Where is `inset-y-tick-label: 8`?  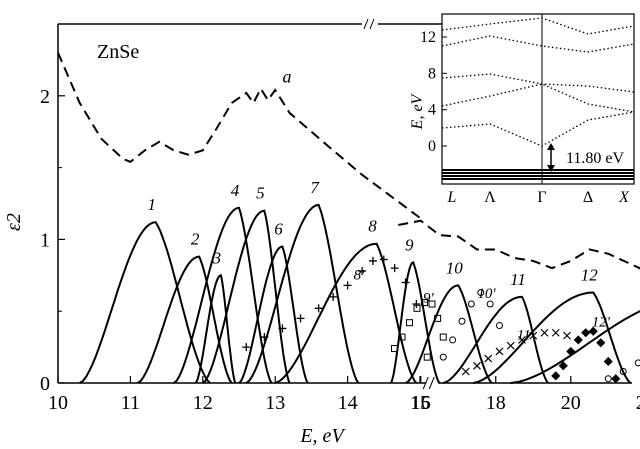 inset-y-tick-label: 8 is located at coordinates (432, 73).